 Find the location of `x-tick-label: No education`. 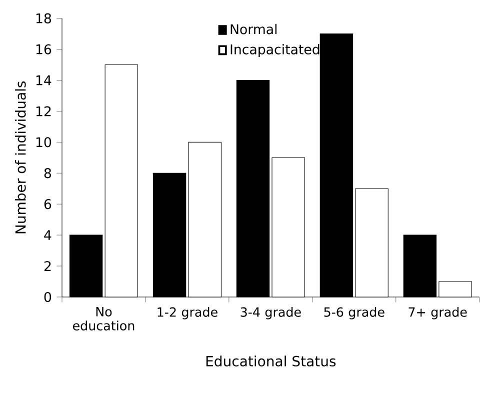

x-tick-label: No education is located at coordinates (103, 318).